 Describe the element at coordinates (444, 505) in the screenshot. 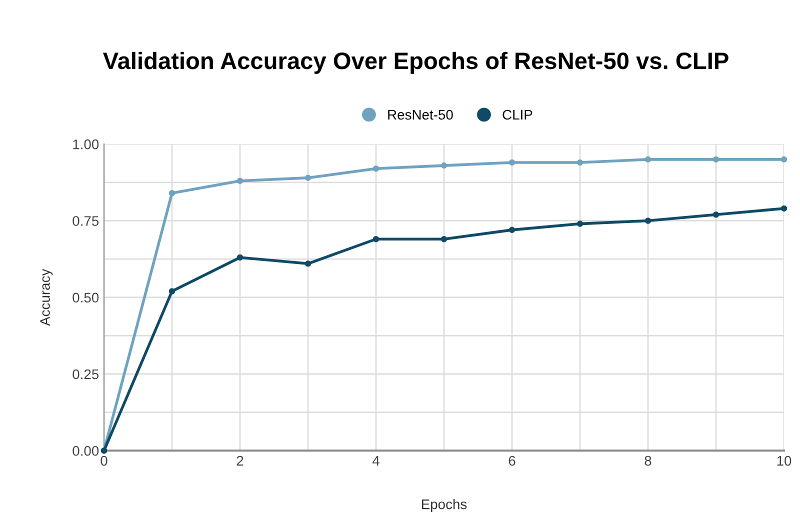

I see `x-axis-title: Epochs` at that location.